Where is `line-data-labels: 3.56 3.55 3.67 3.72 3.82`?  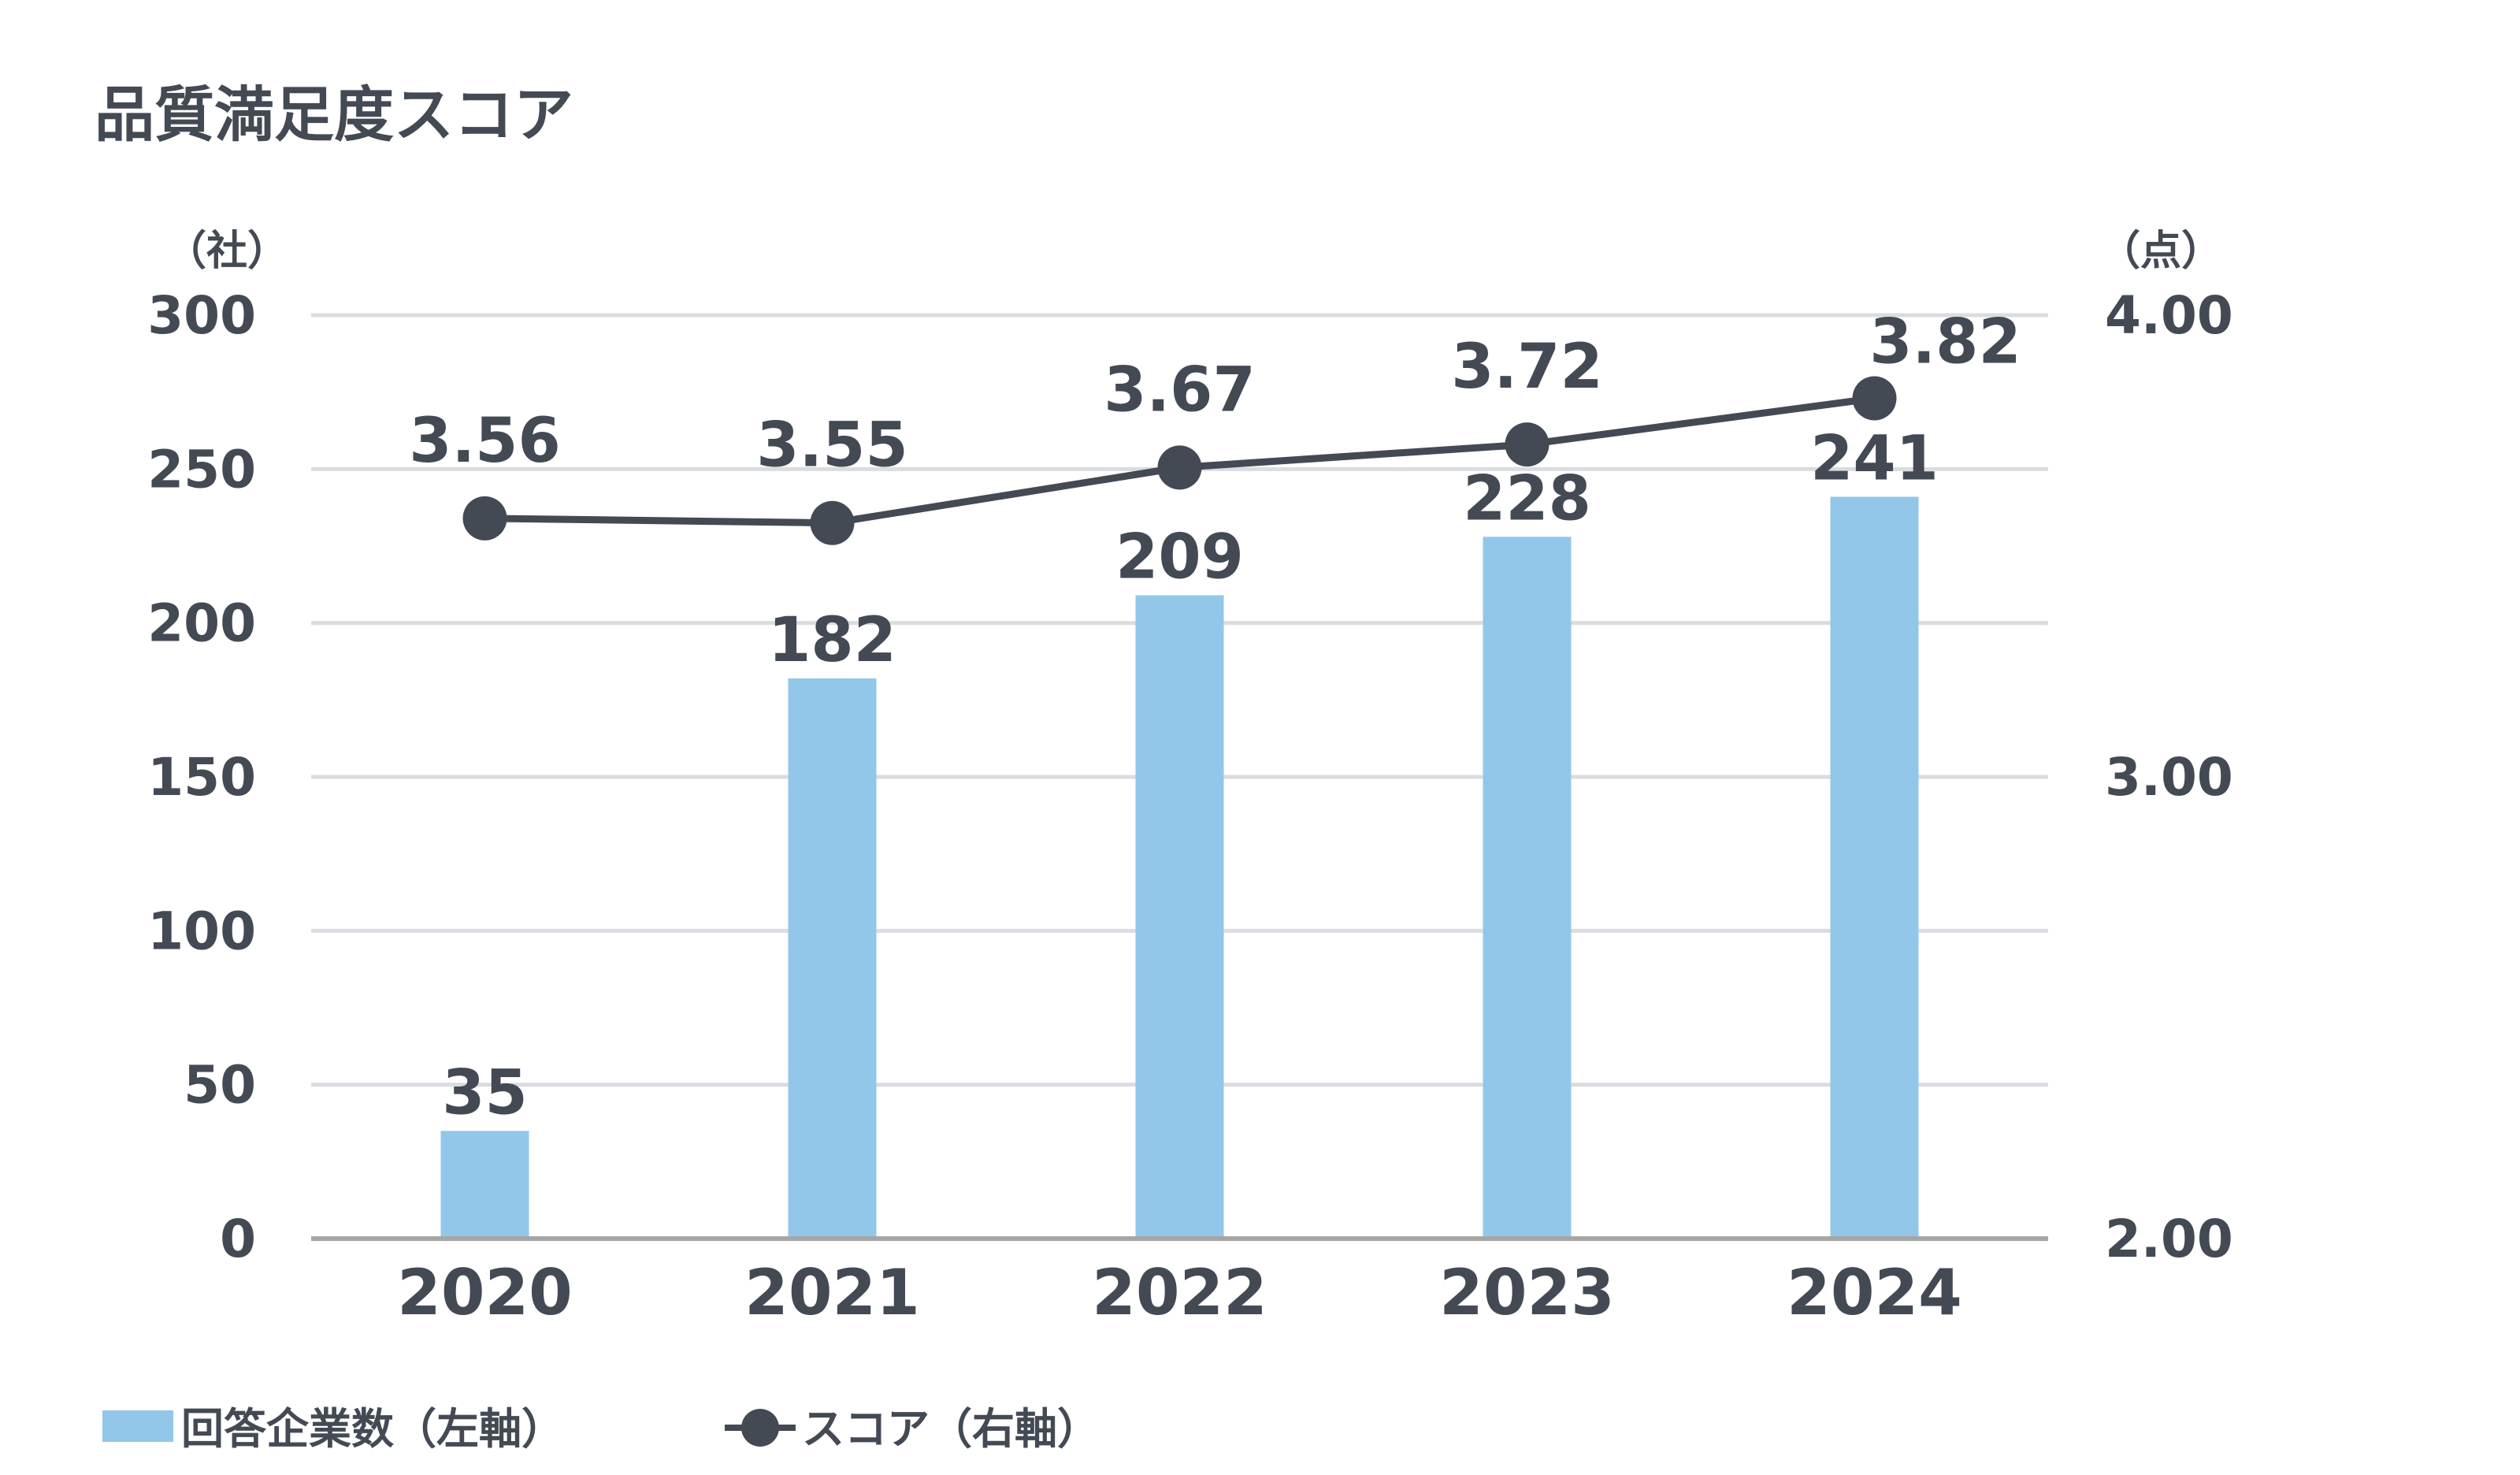
line-data-labels: 3.56 3.55 3.67 3.72 3.82 is located at coordinates (1215, 394).